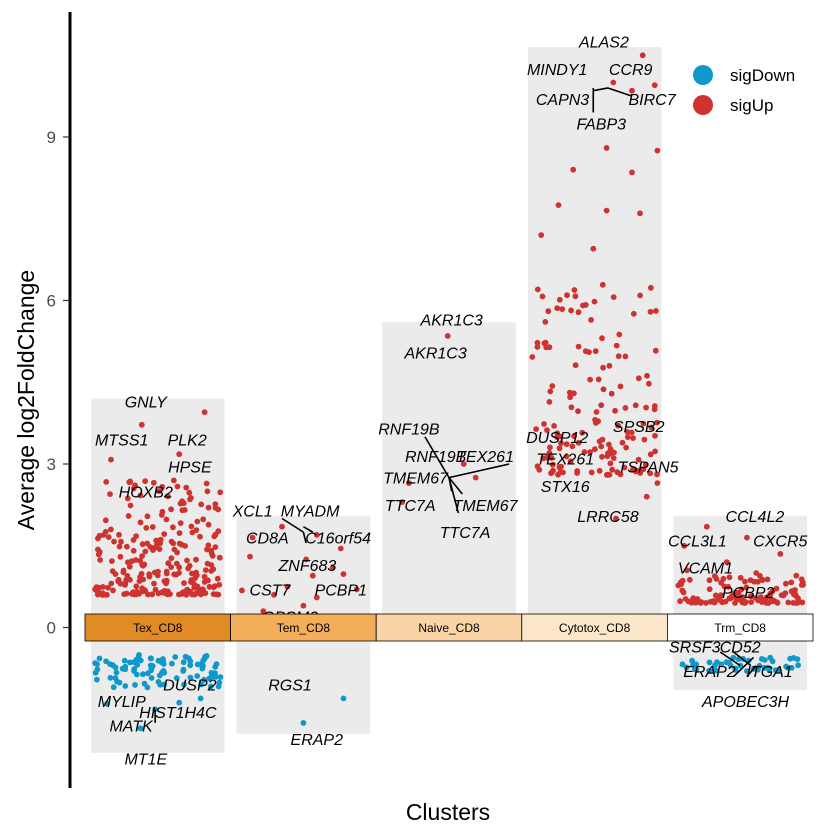 Image resolution: width=840 pixels, height=840 pixels. What do you see at coordinates (475, 477) in the screenshot?
I see `point-naive-cd8` at bounding box center [475, 477].